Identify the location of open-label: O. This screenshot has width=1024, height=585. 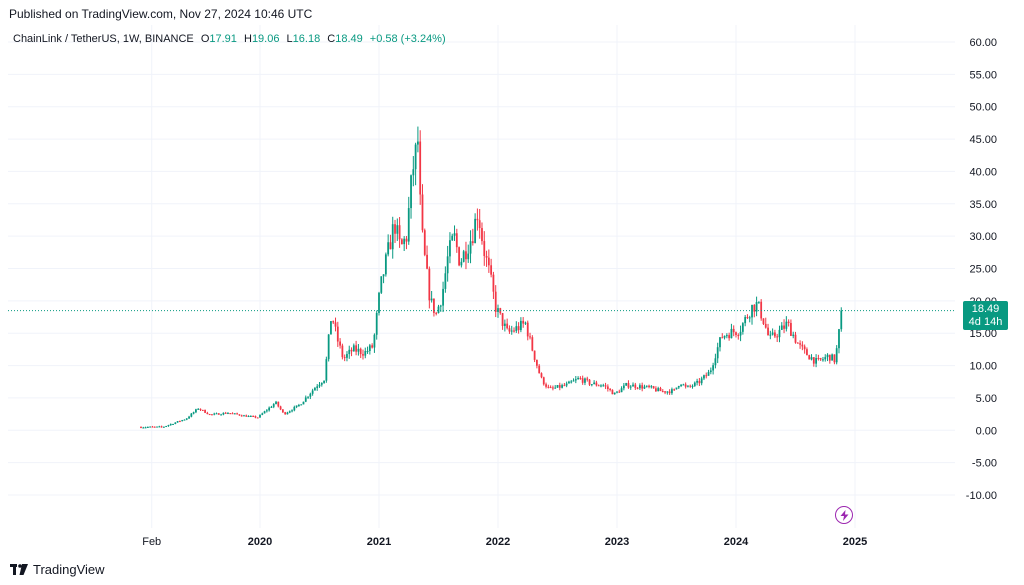
(205, 39).